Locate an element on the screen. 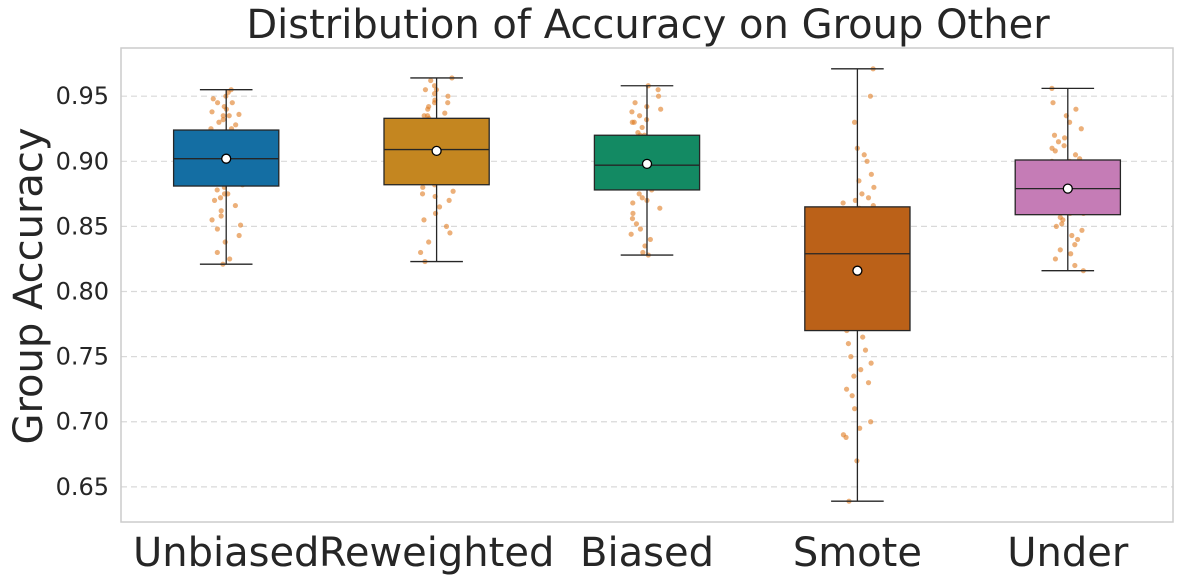 This screenshot has width=1184, height=584. x-tick-label: Reweighted is located at coordinates (436, 553).